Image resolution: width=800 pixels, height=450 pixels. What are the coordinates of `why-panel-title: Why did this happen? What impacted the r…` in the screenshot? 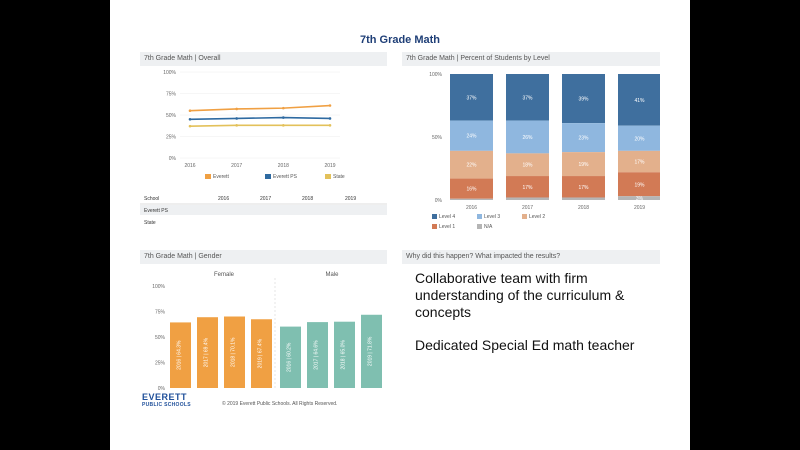 It's located at (531, 257).